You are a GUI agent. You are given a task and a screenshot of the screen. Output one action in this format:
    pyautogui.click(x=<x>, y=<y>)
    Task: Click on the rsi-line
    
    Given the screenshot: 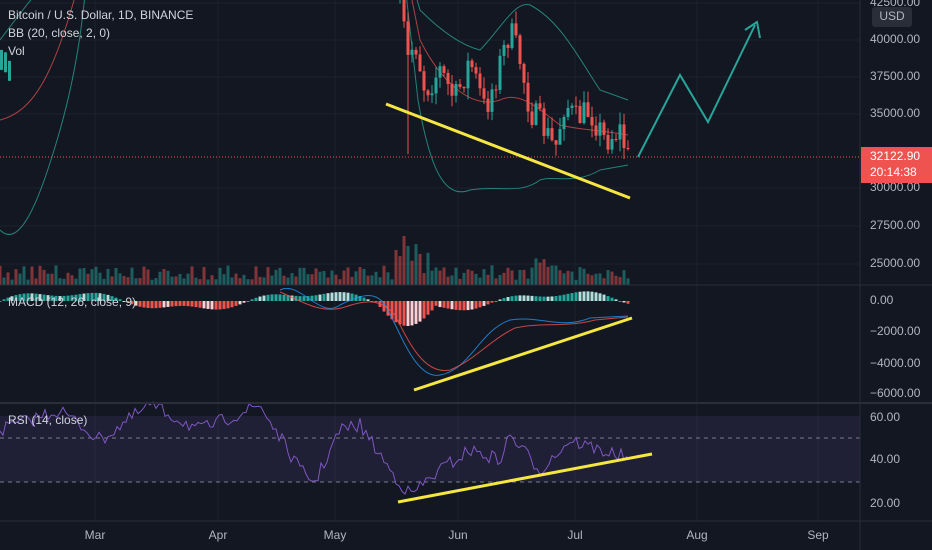 What is the action you would take?
    pyautogui.click(x=314, y=448)
    